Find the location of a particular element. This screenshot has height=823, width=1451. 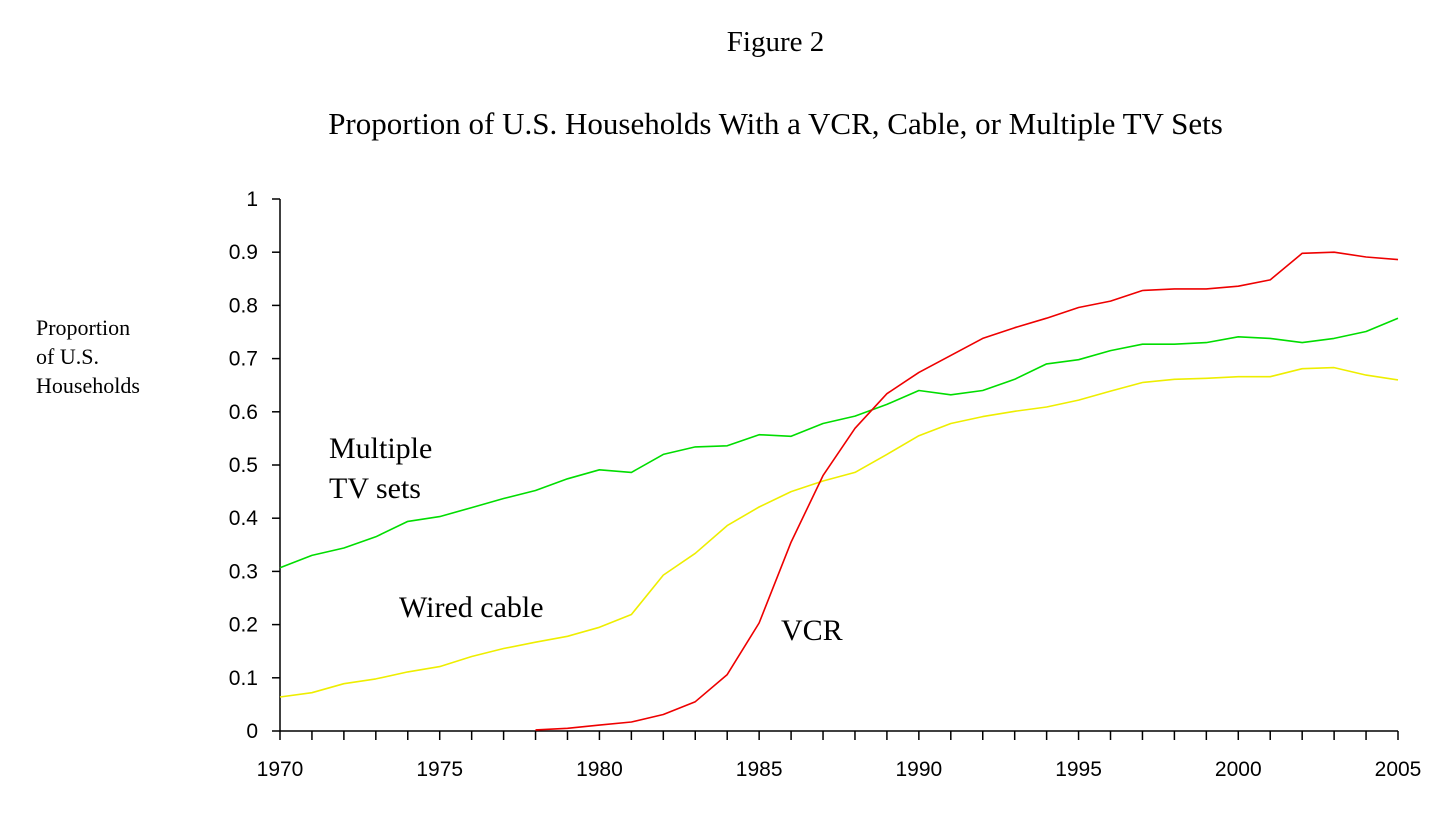

figure-label: Figure 2 is located at coordinates (775, 42).